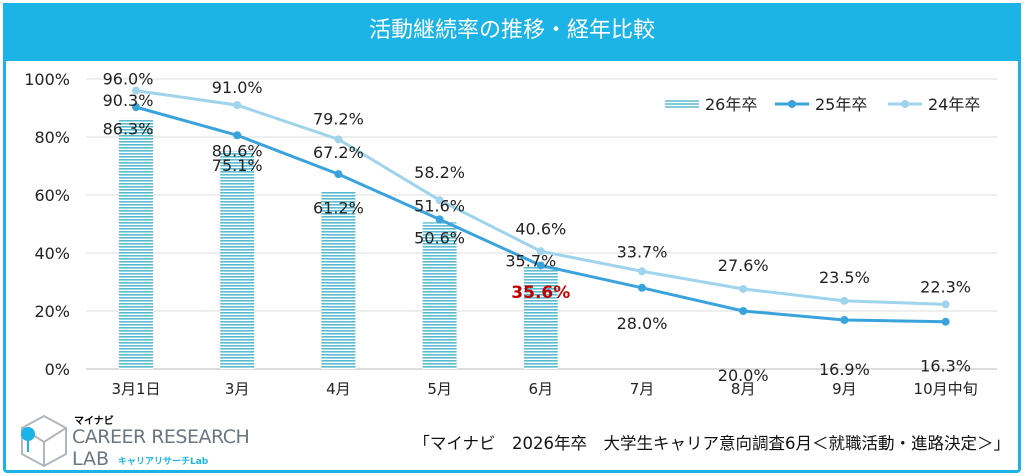 This screenshot has height=476, width=1024. Describe the element at coordinates (439, 205) in the screenshot. I see `data-label-25: 51.6%` at that location.